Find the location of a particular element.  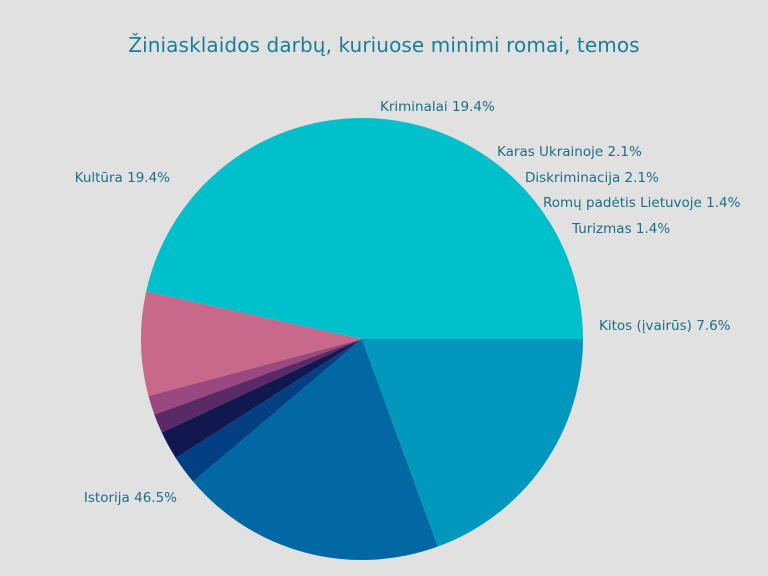

slice-label: Karas Ukrainoje 2.1% is located at coordinates (569, 152).